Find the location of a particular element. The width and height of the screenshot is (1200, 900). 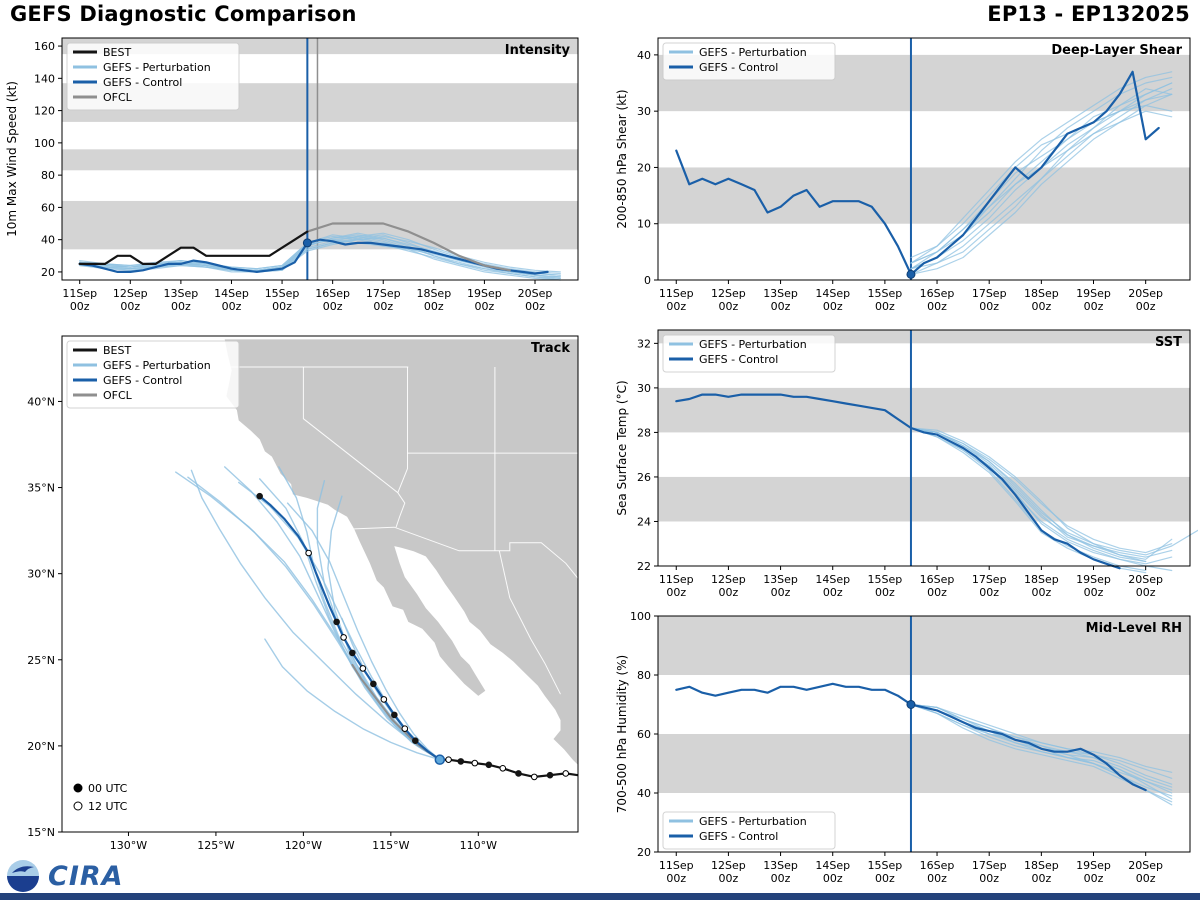

storm-id: EP13 - EP132025 is located at coordinates (1088, 14).